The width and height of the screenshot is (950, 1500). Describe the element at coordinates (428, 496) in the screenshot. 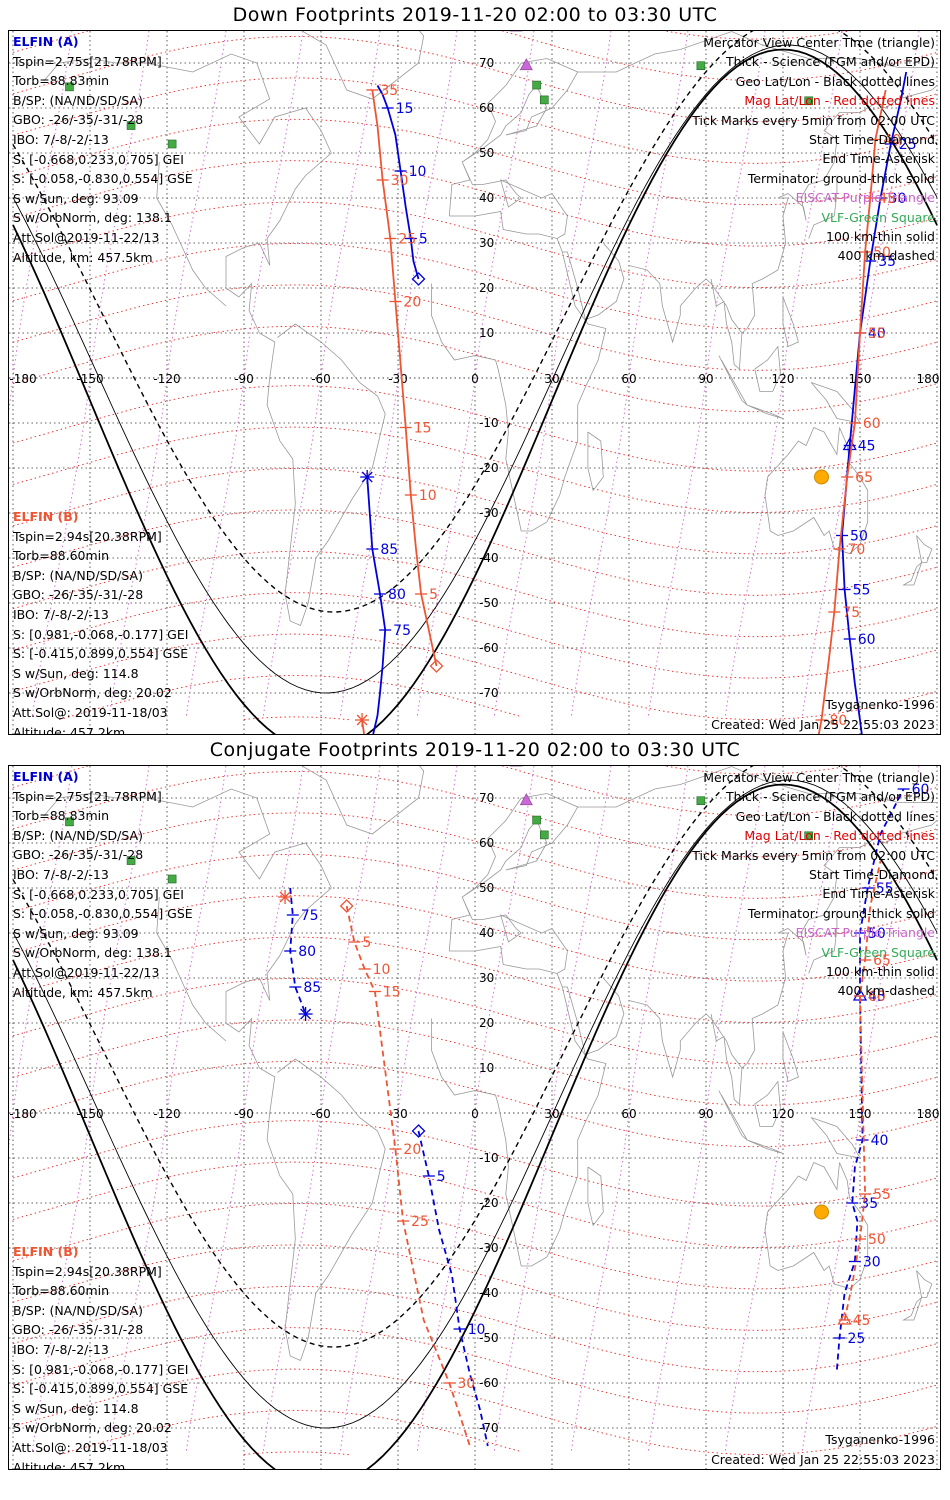

I see `time-tick-label: 10` at that location.